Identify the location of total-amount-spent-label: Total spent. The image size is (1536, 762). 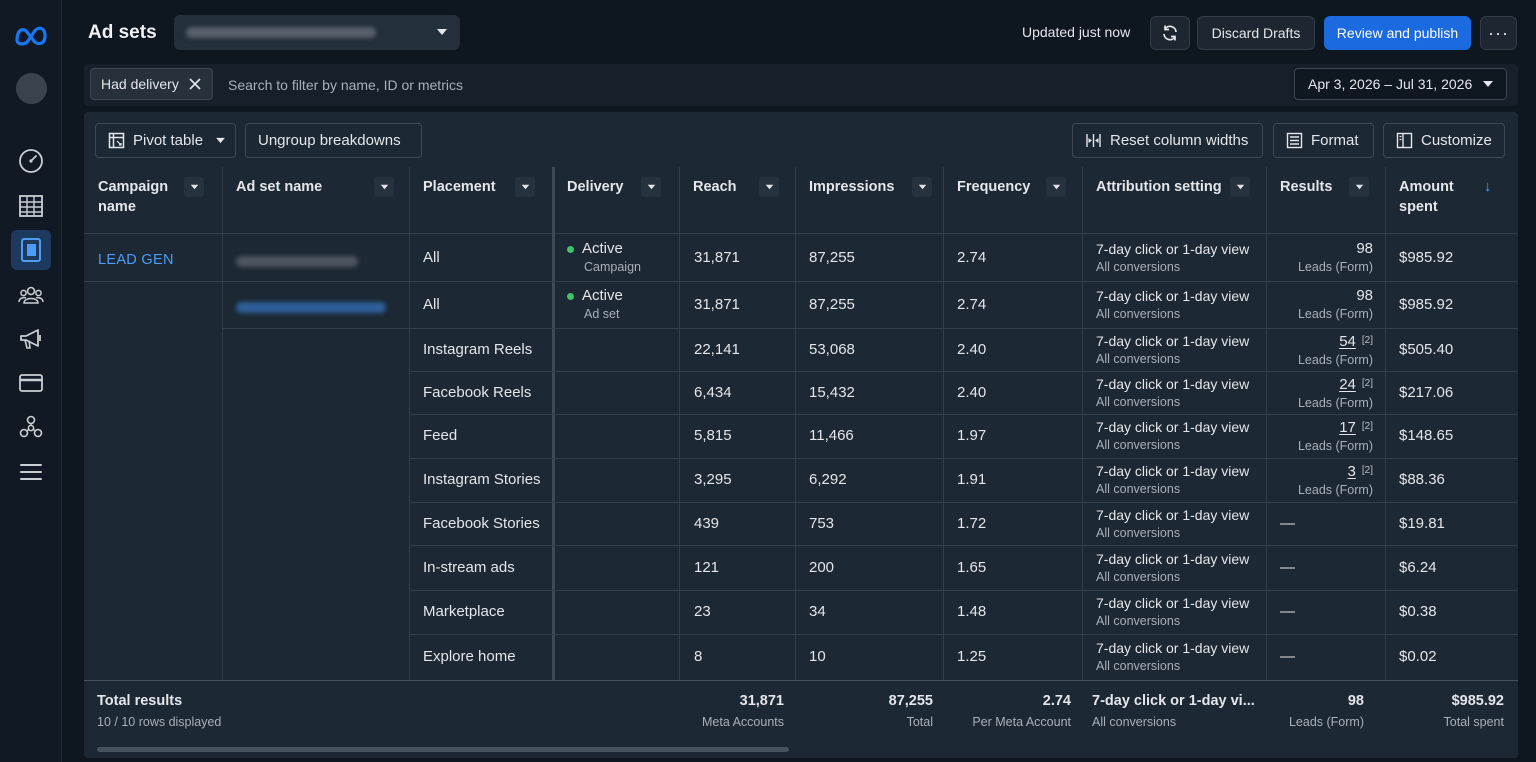
(1473, 722).